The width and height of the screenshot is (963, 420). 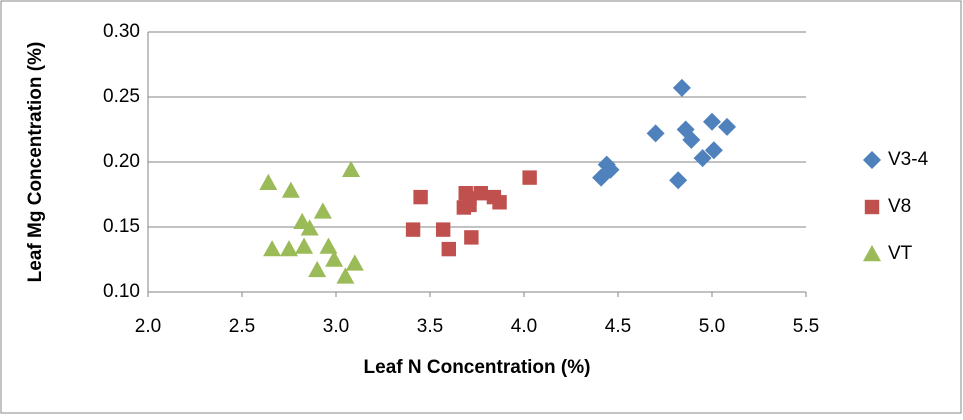 I want to click on x-tick-label: 4.5, so click(x=618, y=326).